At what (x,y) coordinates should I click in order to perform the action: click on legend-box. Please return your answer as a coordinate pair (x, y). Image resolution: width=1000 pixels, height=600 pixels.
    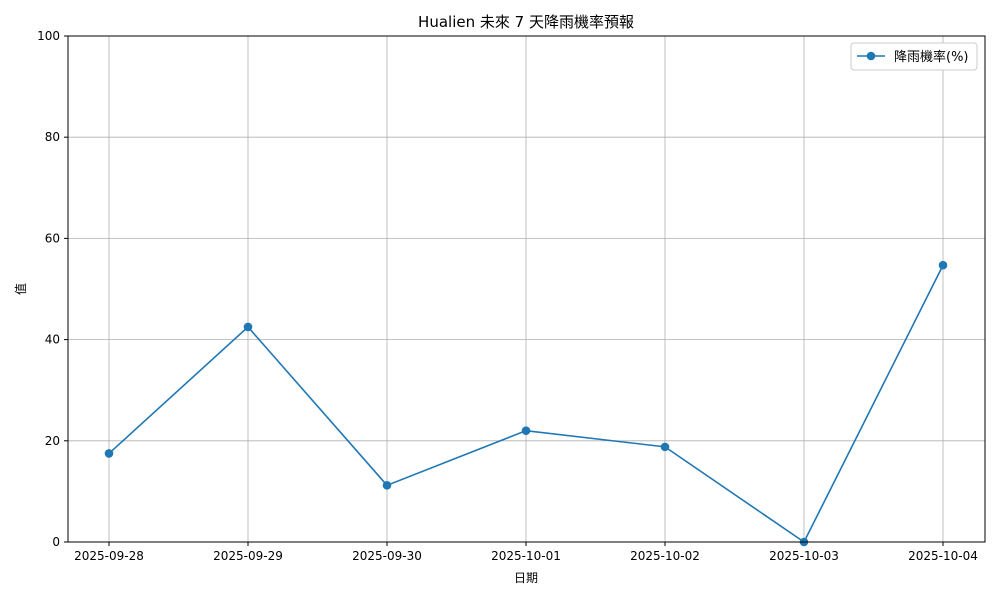
    Looking at the image, I should click on (914, 56).